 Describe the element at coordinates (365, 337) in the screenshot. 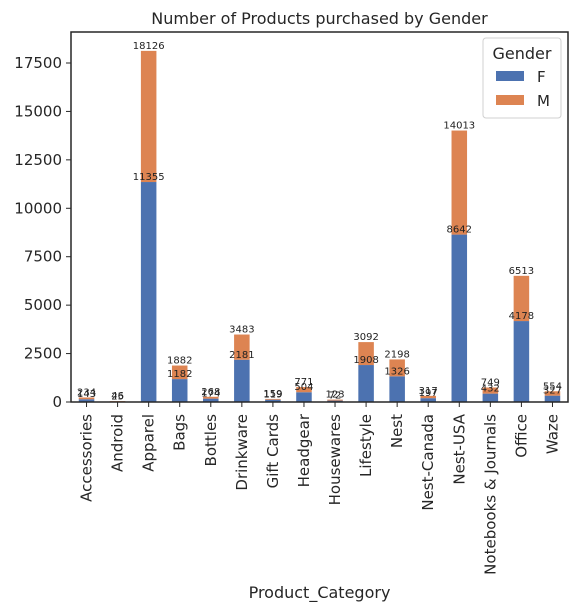

I see `data-label-total-lifestyle: 3092` at that location.